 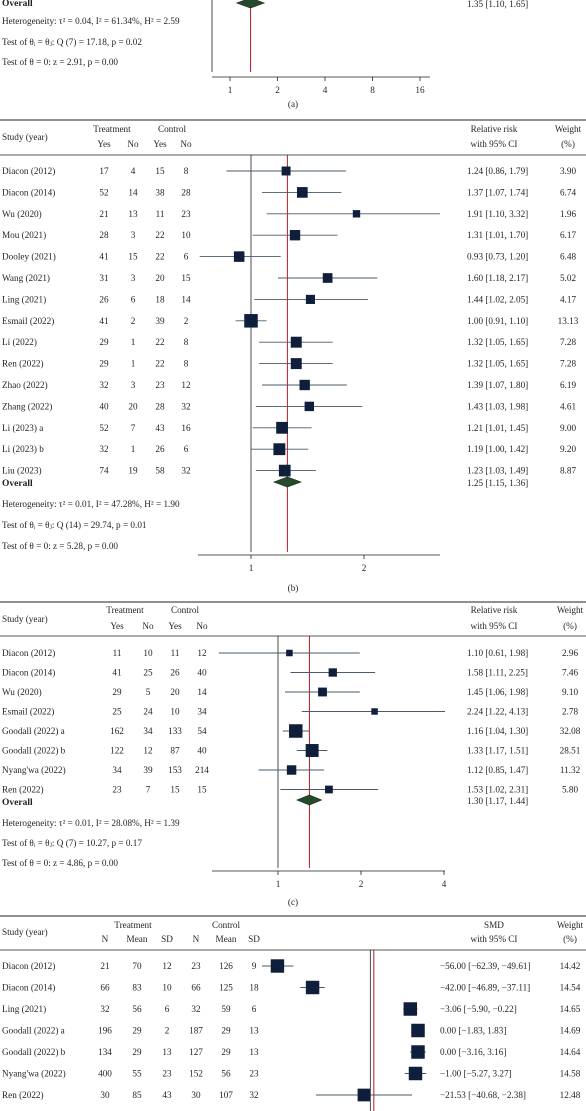 I want to click on study-count: 127, so click(x=196, y=1052).